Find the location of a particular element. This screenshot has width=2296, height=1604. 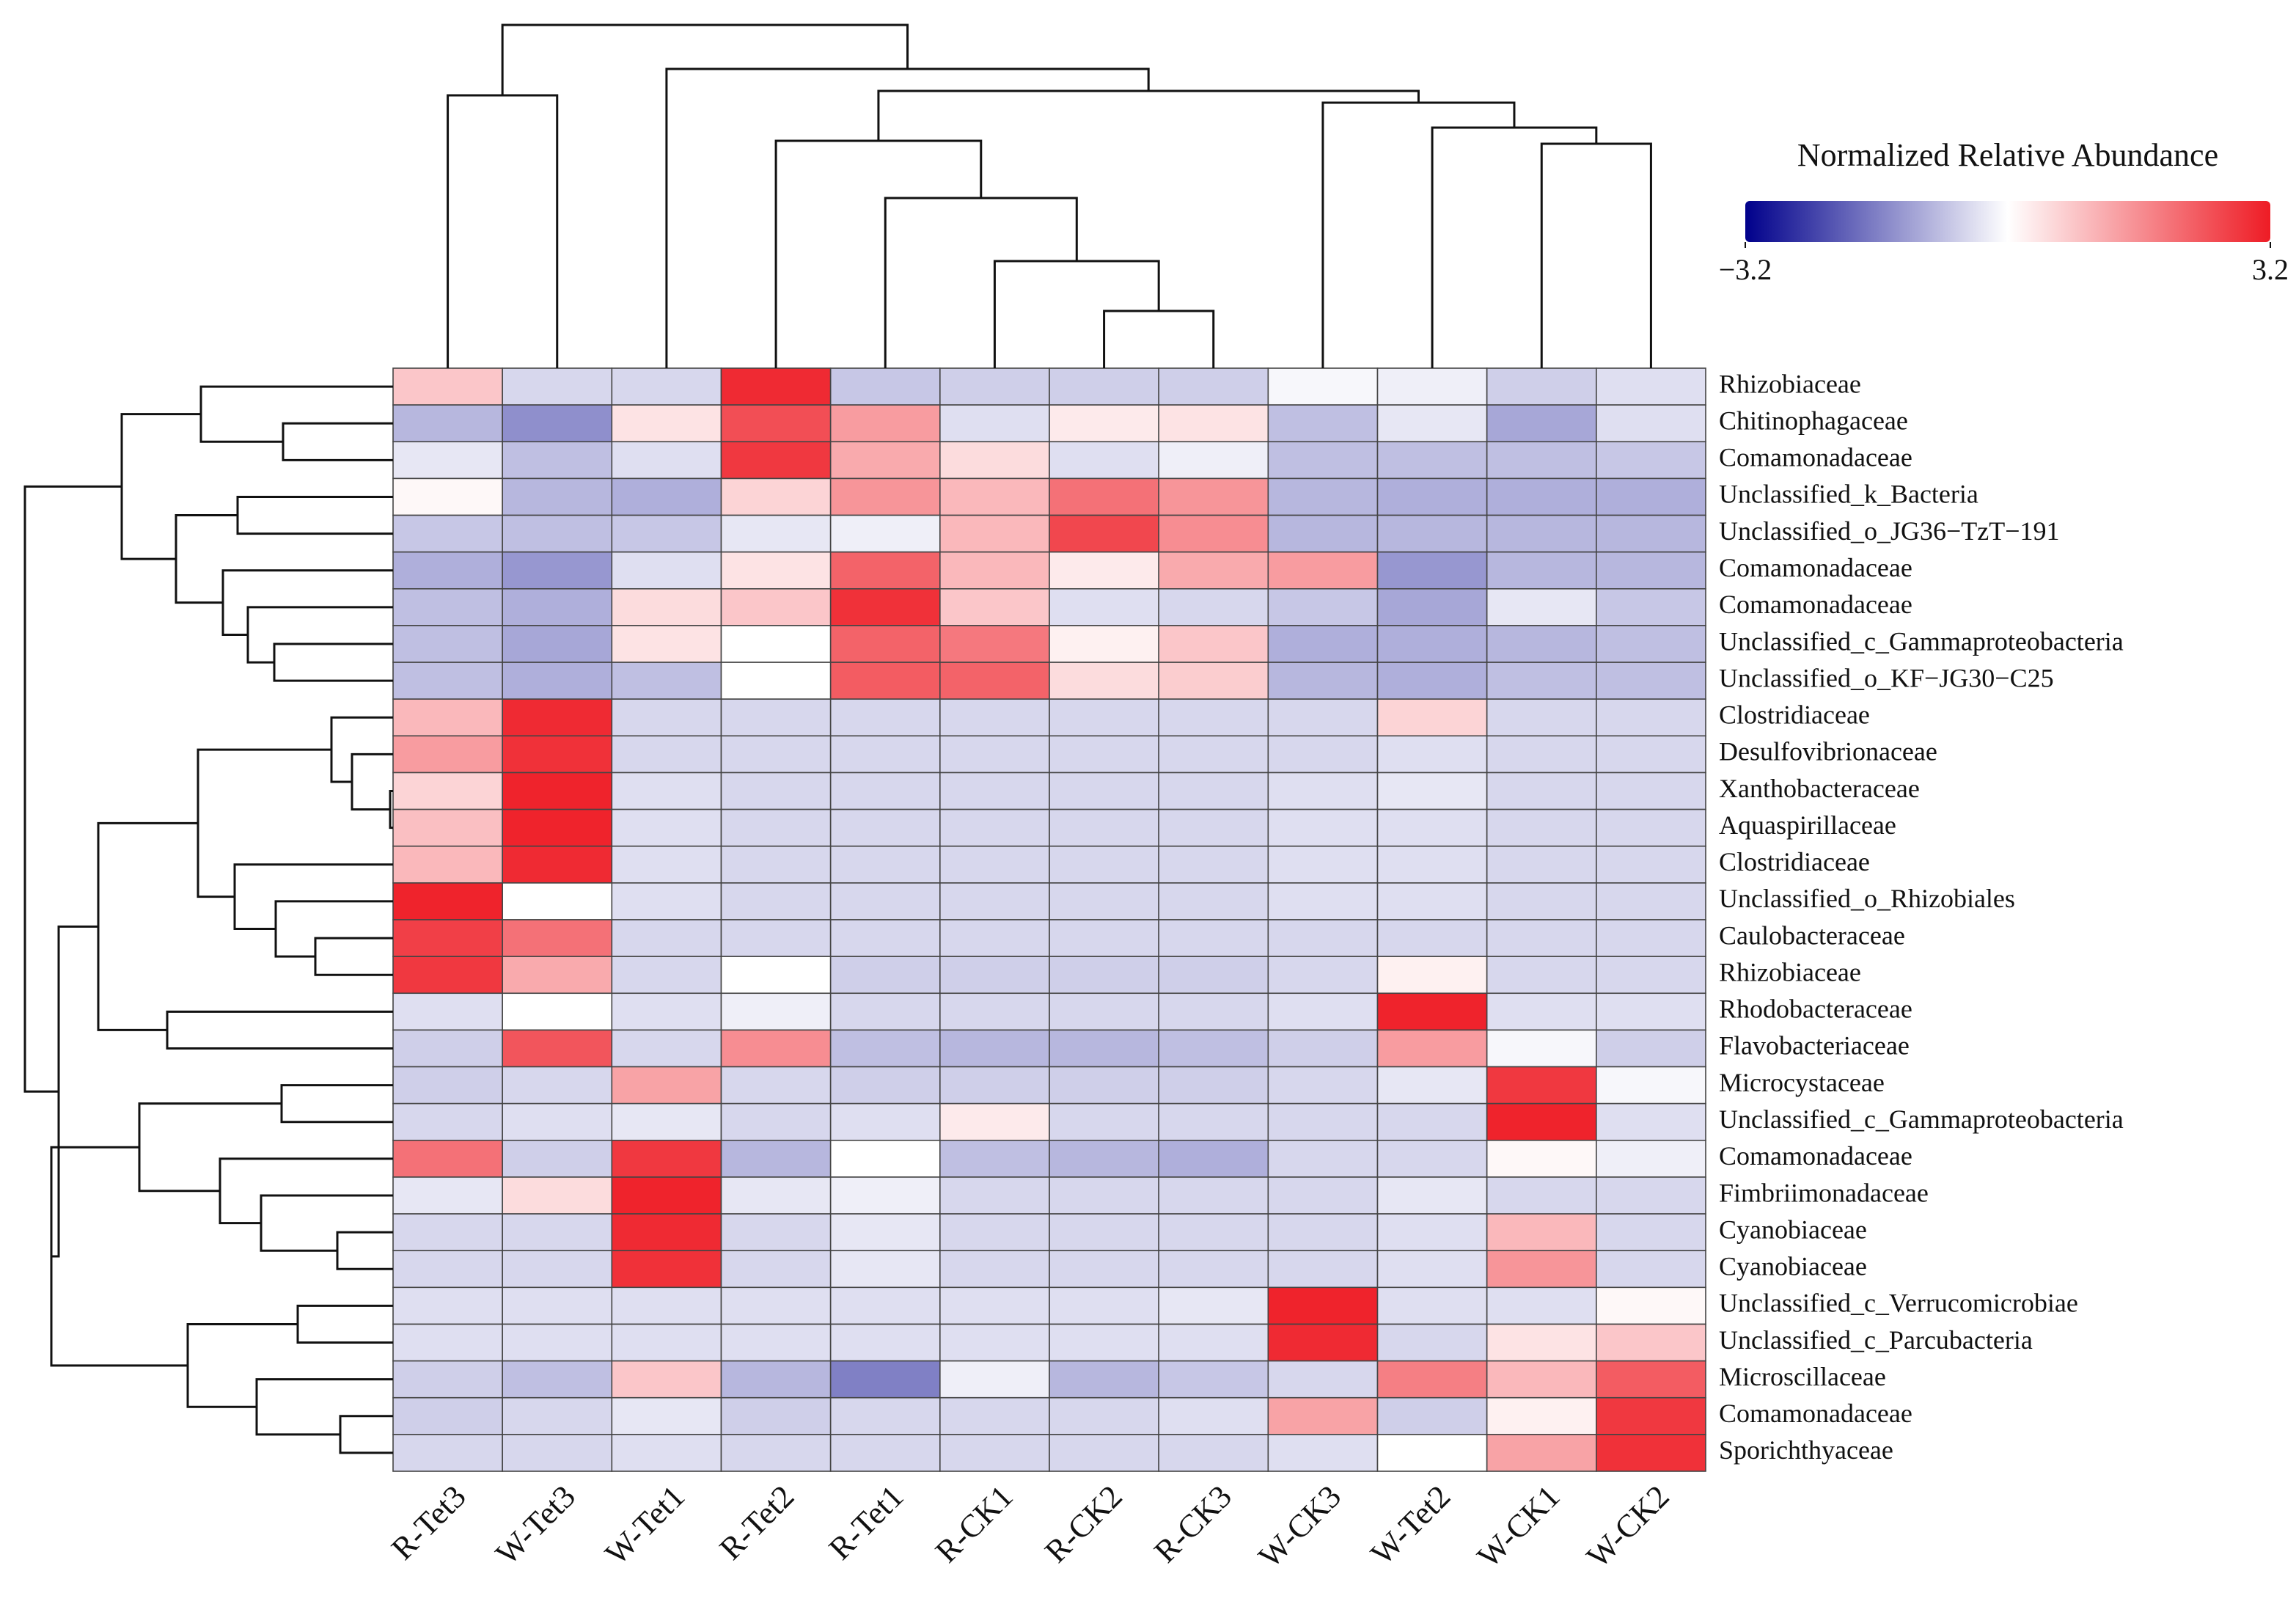

row-label: Unclassified_c_Gammaproteobacteria is located at coordinates (1921, 1119).